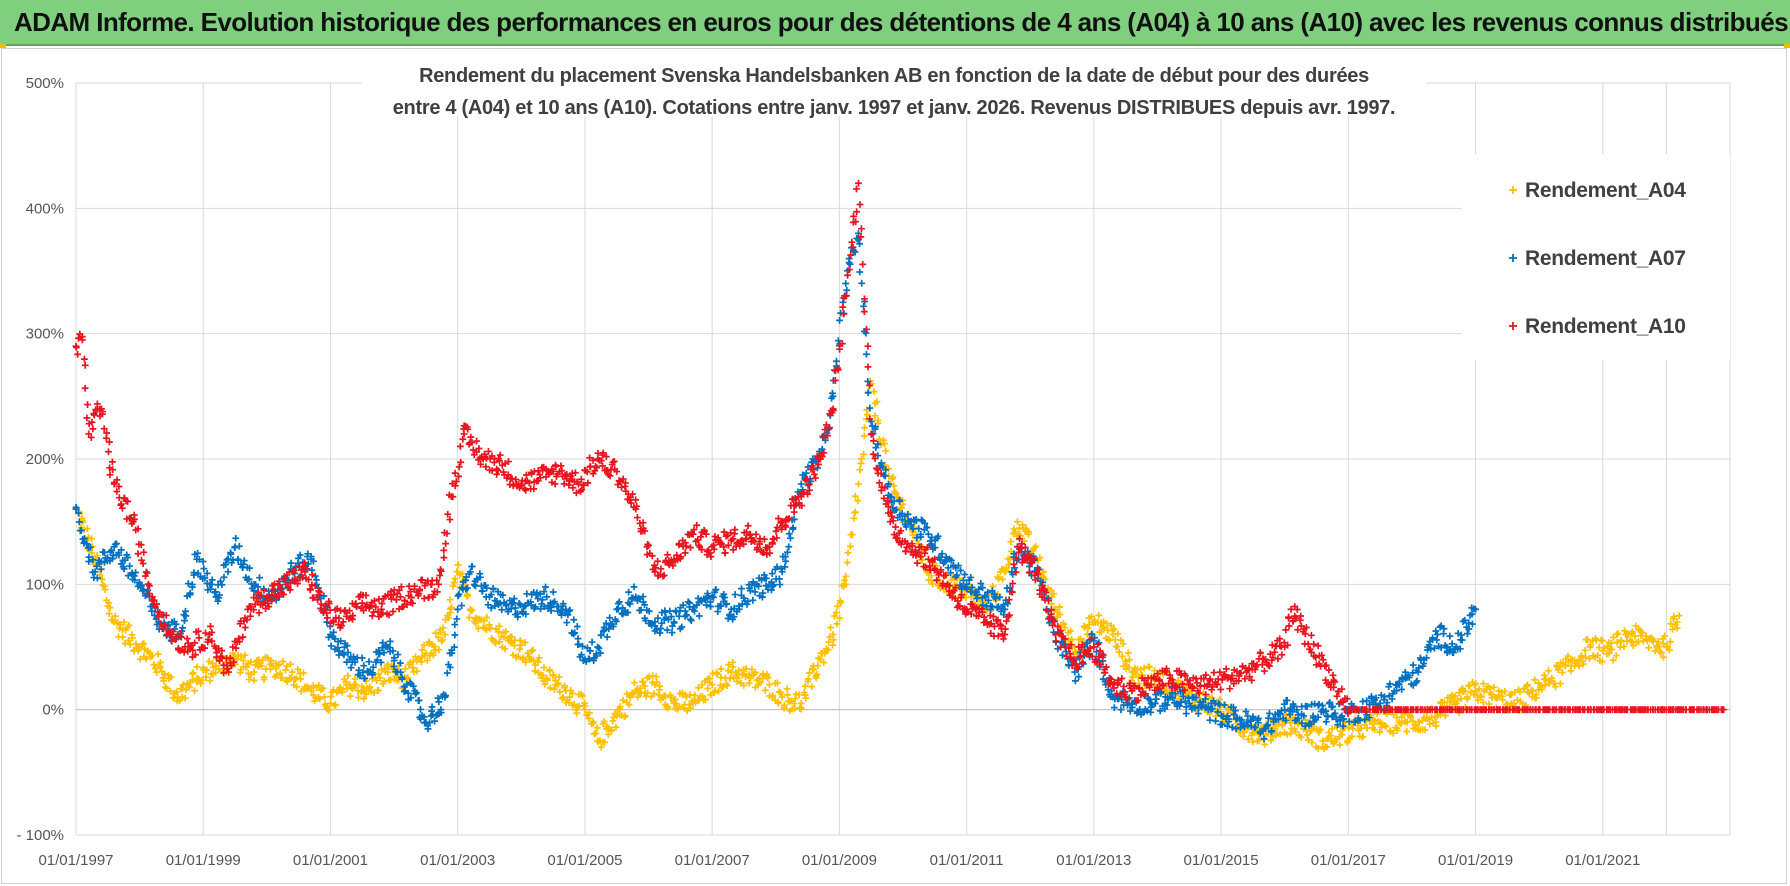  I want to click on x-tick-label: 01/01/2021, so click(1602, 860).